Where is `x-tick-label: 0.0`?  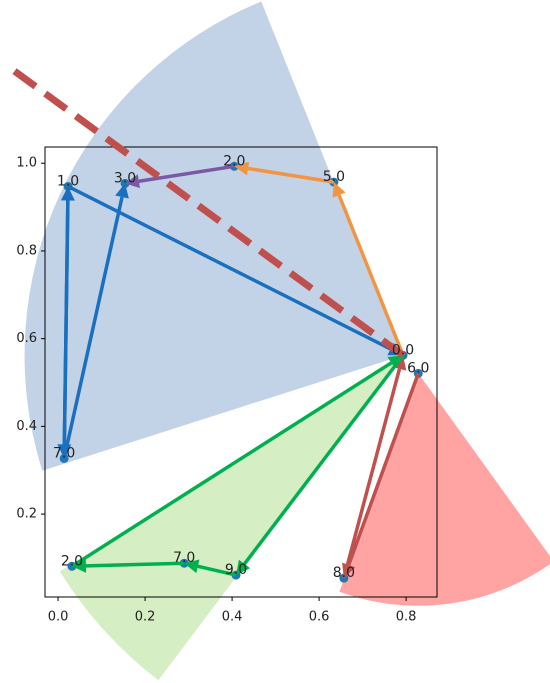 x-tick-label: 0.0 is located at coordinates (58, 617).